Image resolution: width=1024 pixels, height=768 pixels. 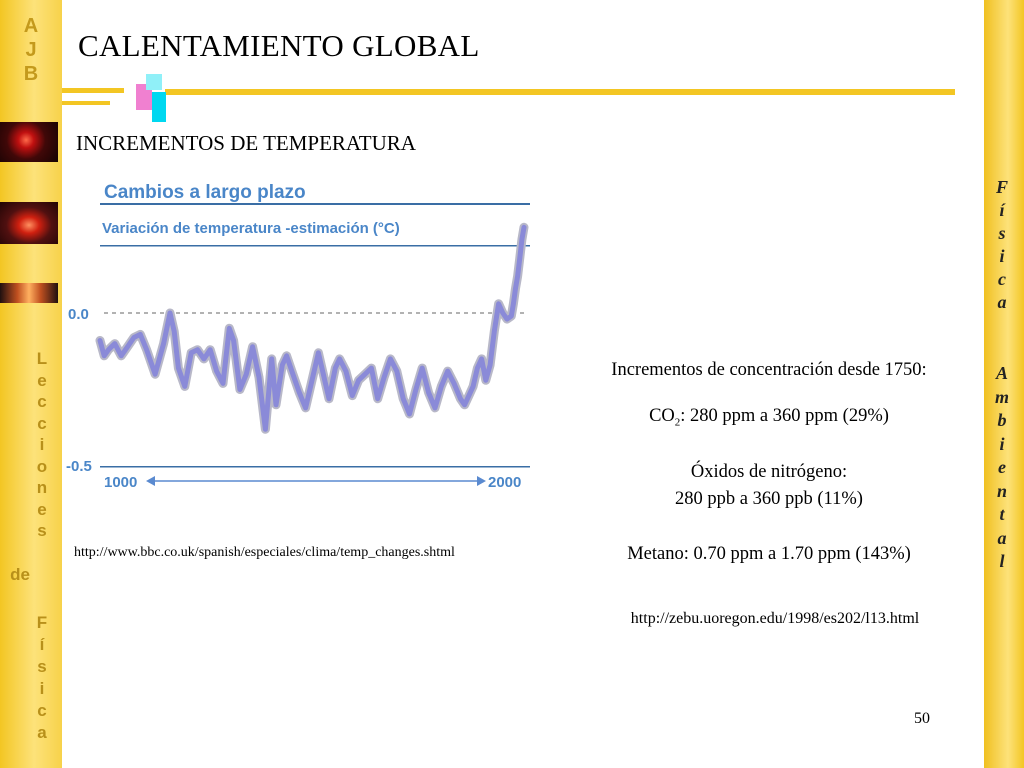 I want to click on methane-line: Metano: 0.70 ppm a 1.70 ppm (143%), so click(x=769, y=554).